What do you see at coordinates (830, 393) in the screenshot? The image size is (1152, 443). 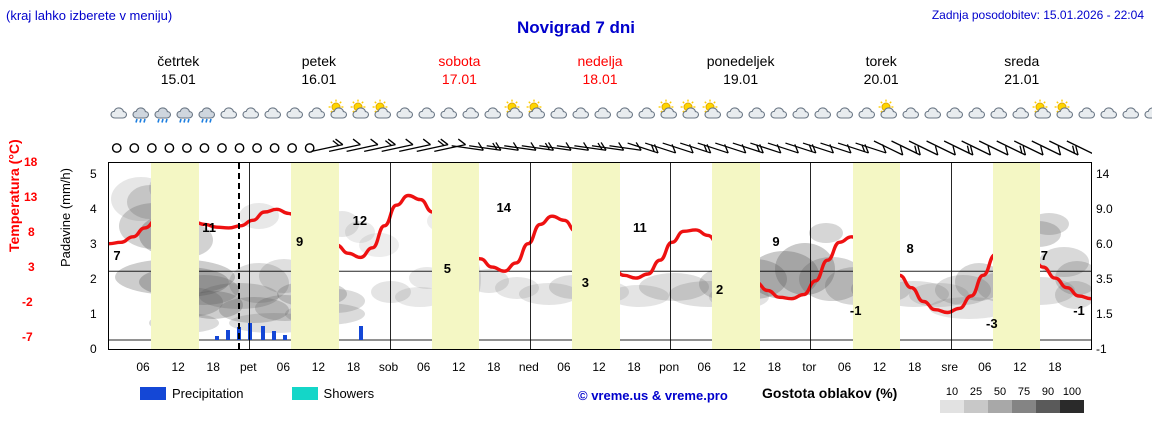 I see `cloud-density-legend-label: Gostota oblakov (%)` at bounding box center [830, 393].